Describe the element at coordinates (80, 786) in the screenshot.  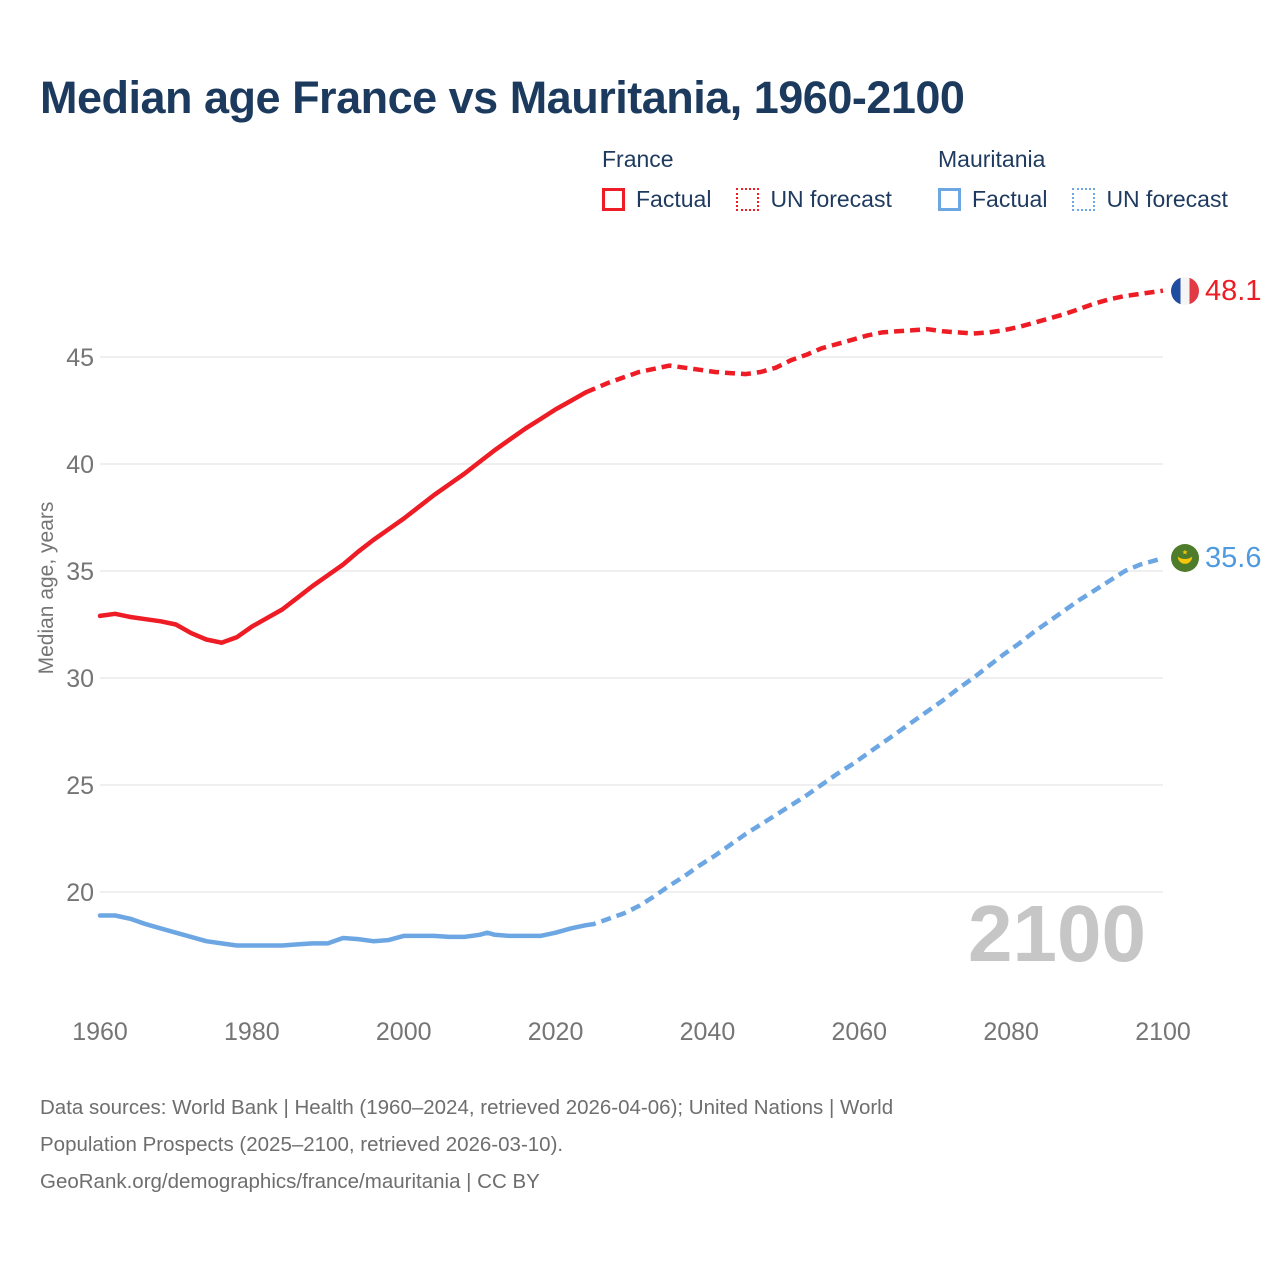
I see `y-tick-label-25: 25` at that location.